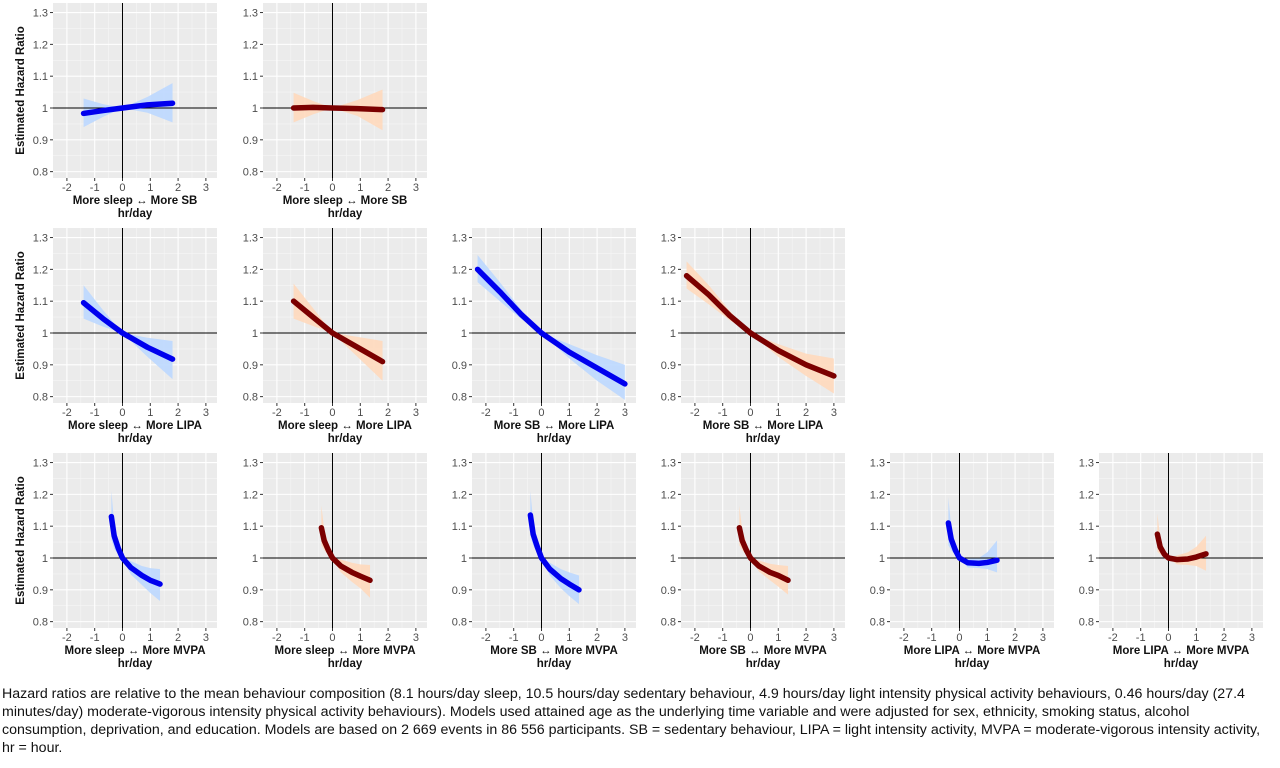 The height and width of the screenshot is (768, 1280). Describe the element at coordinates (763, 651) in the screenshot. I see `x-axis-label: More SB ↔ More MVPA` at that location.